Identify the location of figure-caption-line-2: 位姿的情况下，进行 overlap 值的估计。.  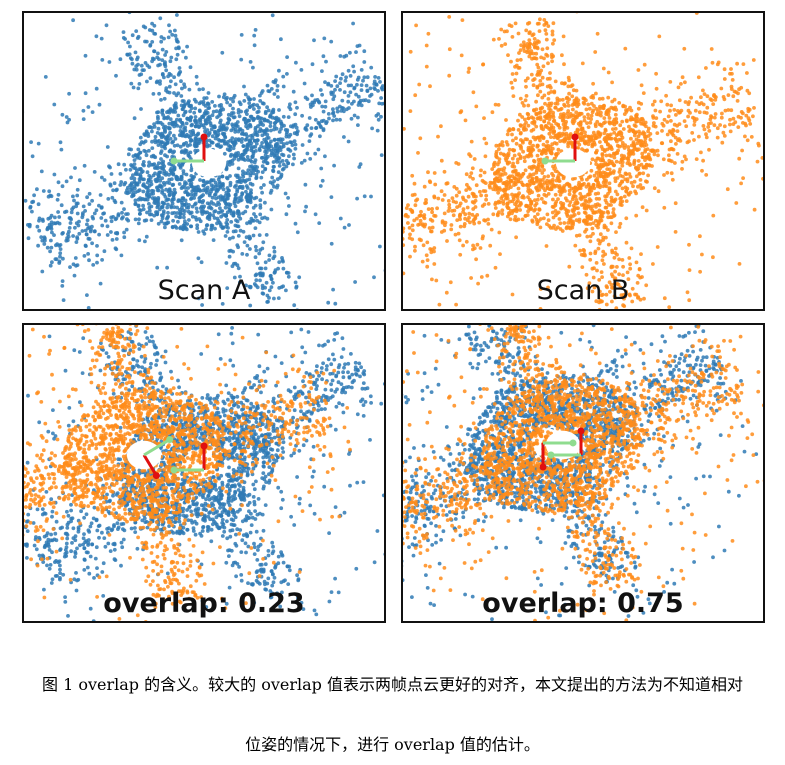
(392, 744).